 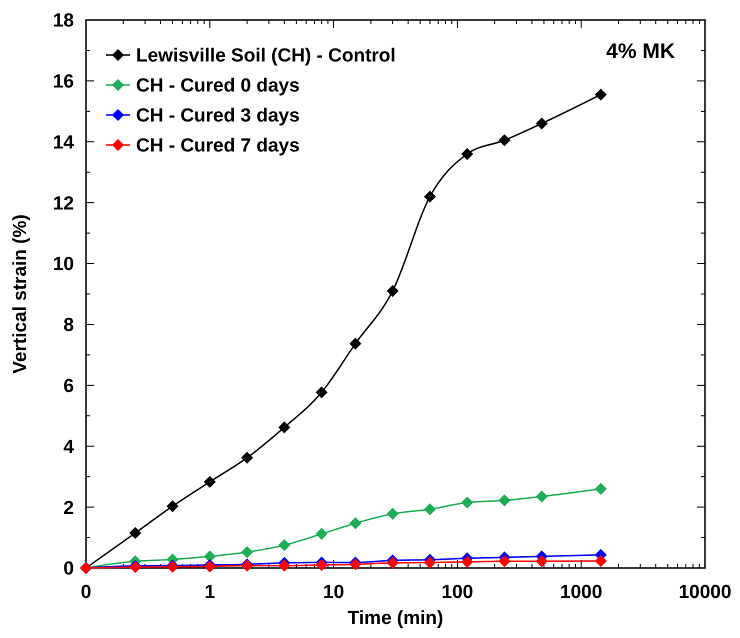 I want to click on y-axis-title: Vertical strain (%), so click(x=20, y=294).